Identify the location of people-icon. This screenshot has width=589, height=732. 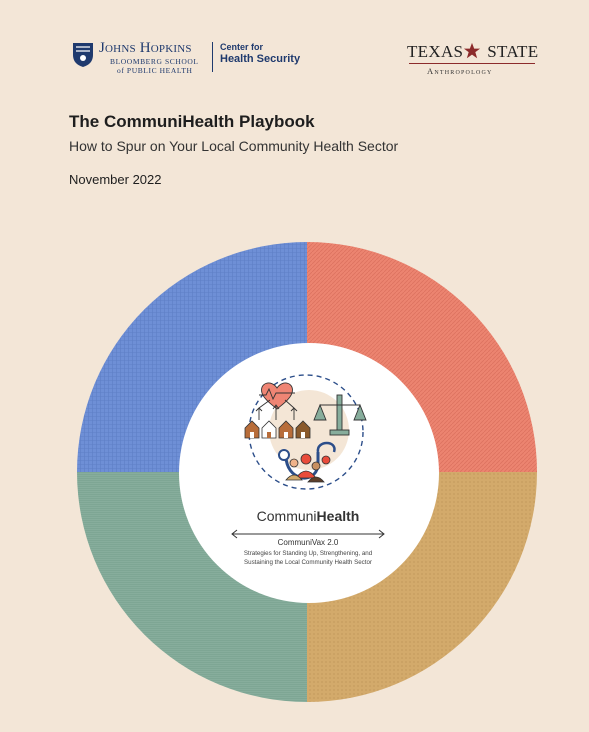
(305, 468).